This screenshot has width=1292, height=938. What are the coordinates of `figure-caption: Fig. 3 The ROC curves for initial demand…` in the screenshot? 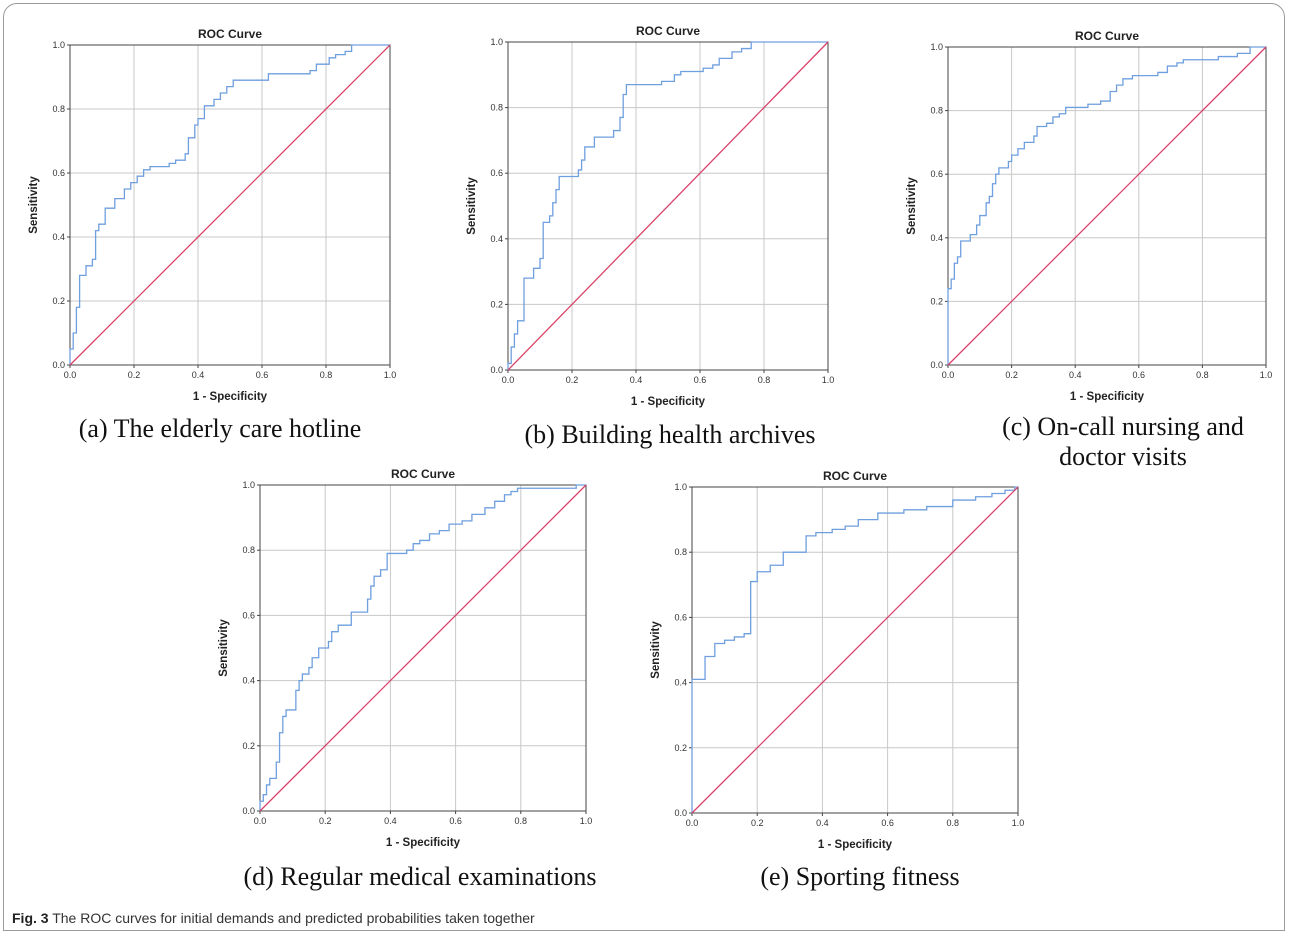 It's located at (273, 918).